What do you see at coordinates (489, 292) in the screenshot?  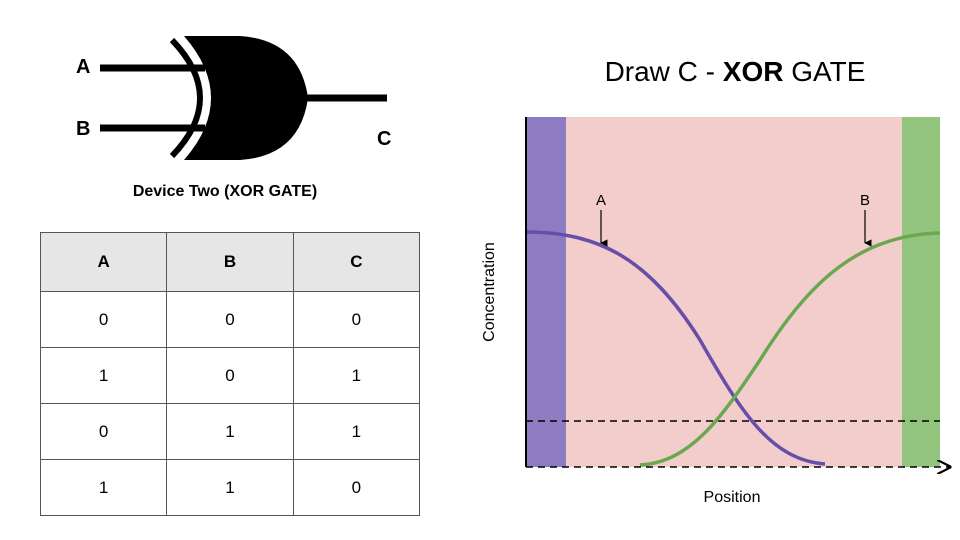 I see `y-axis-label: Concentration` at bounding box center [489, 292].